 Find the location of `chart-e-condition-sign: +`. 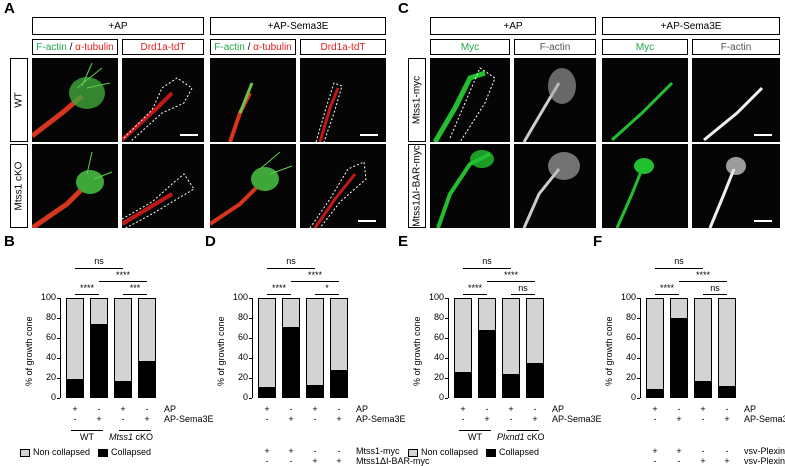

chart-e-condition-sign: + is located at coordinates (511, 409).